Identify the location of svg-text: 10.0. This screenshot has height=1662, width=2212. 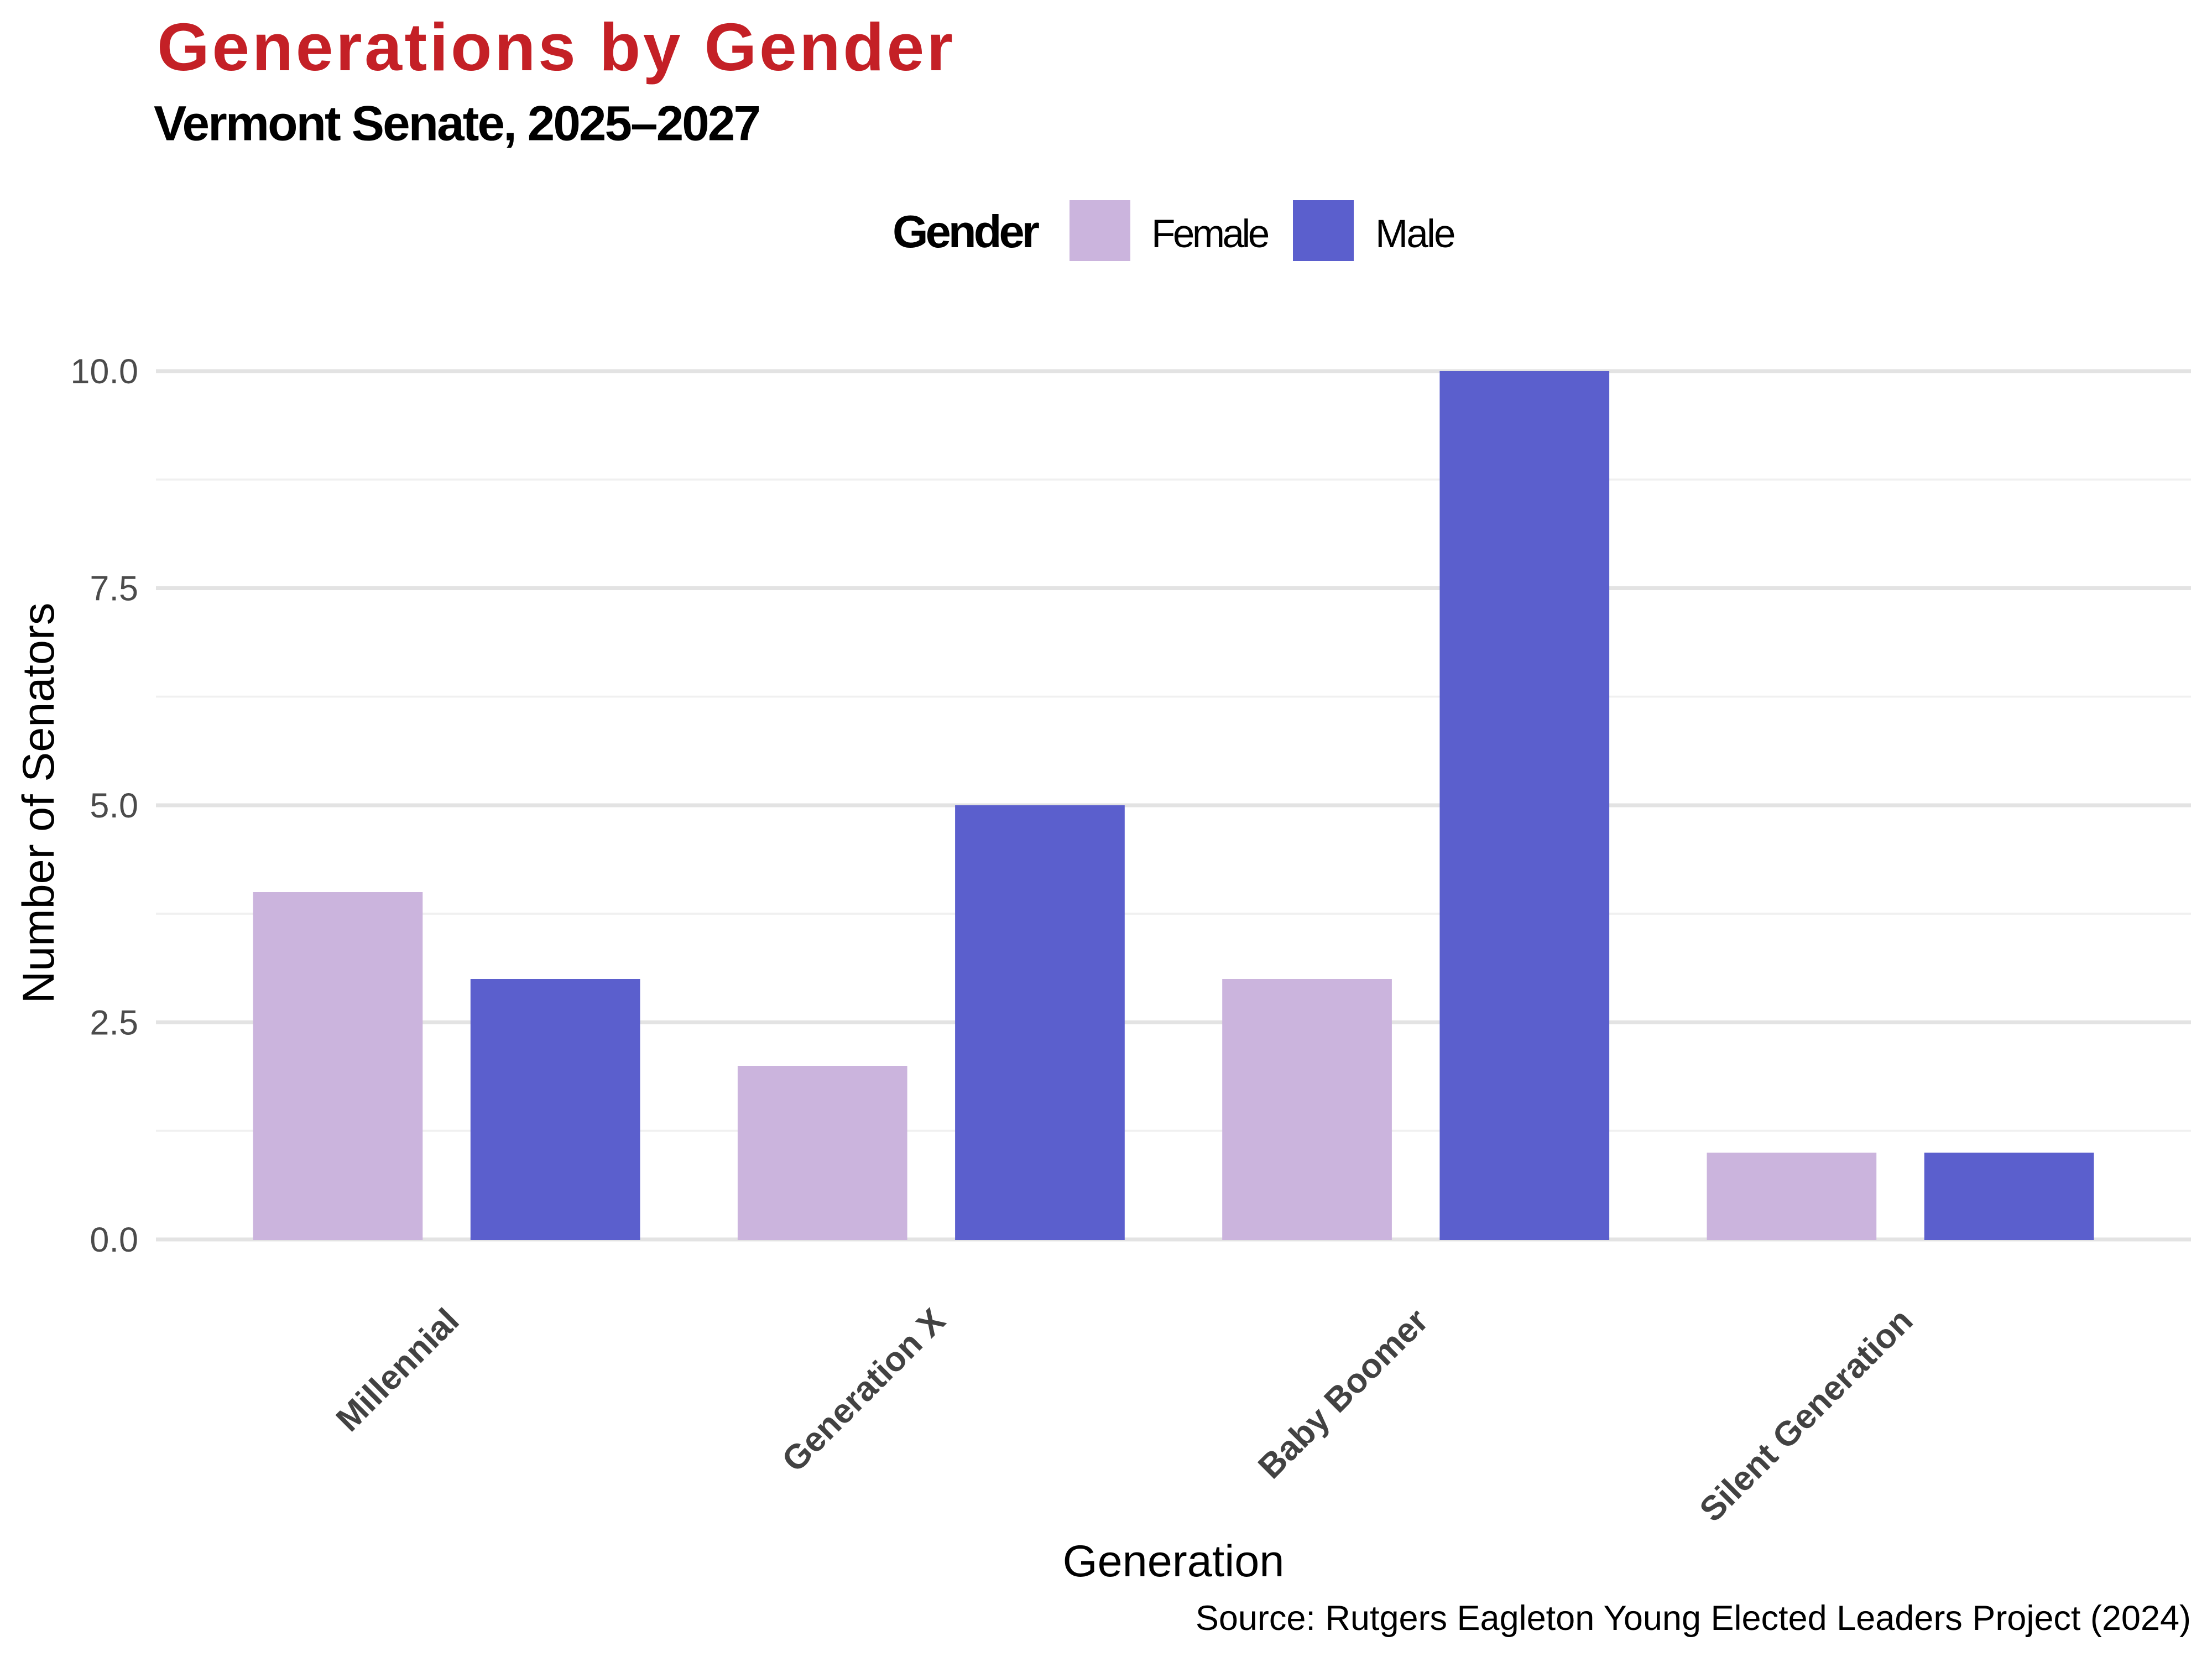
(104, 371).